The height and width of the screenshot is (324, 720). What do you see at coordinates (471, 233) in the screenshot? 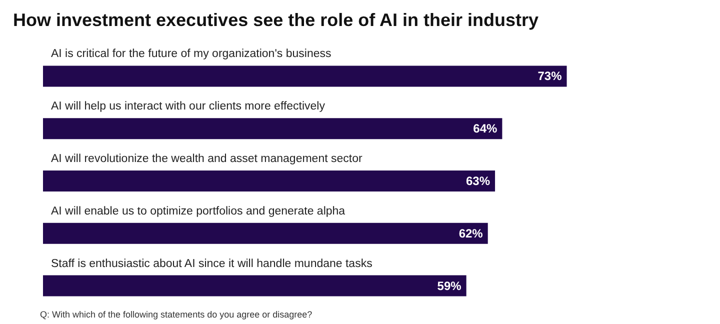
I see `data-label: 62%` at bounding box center [471, 233].